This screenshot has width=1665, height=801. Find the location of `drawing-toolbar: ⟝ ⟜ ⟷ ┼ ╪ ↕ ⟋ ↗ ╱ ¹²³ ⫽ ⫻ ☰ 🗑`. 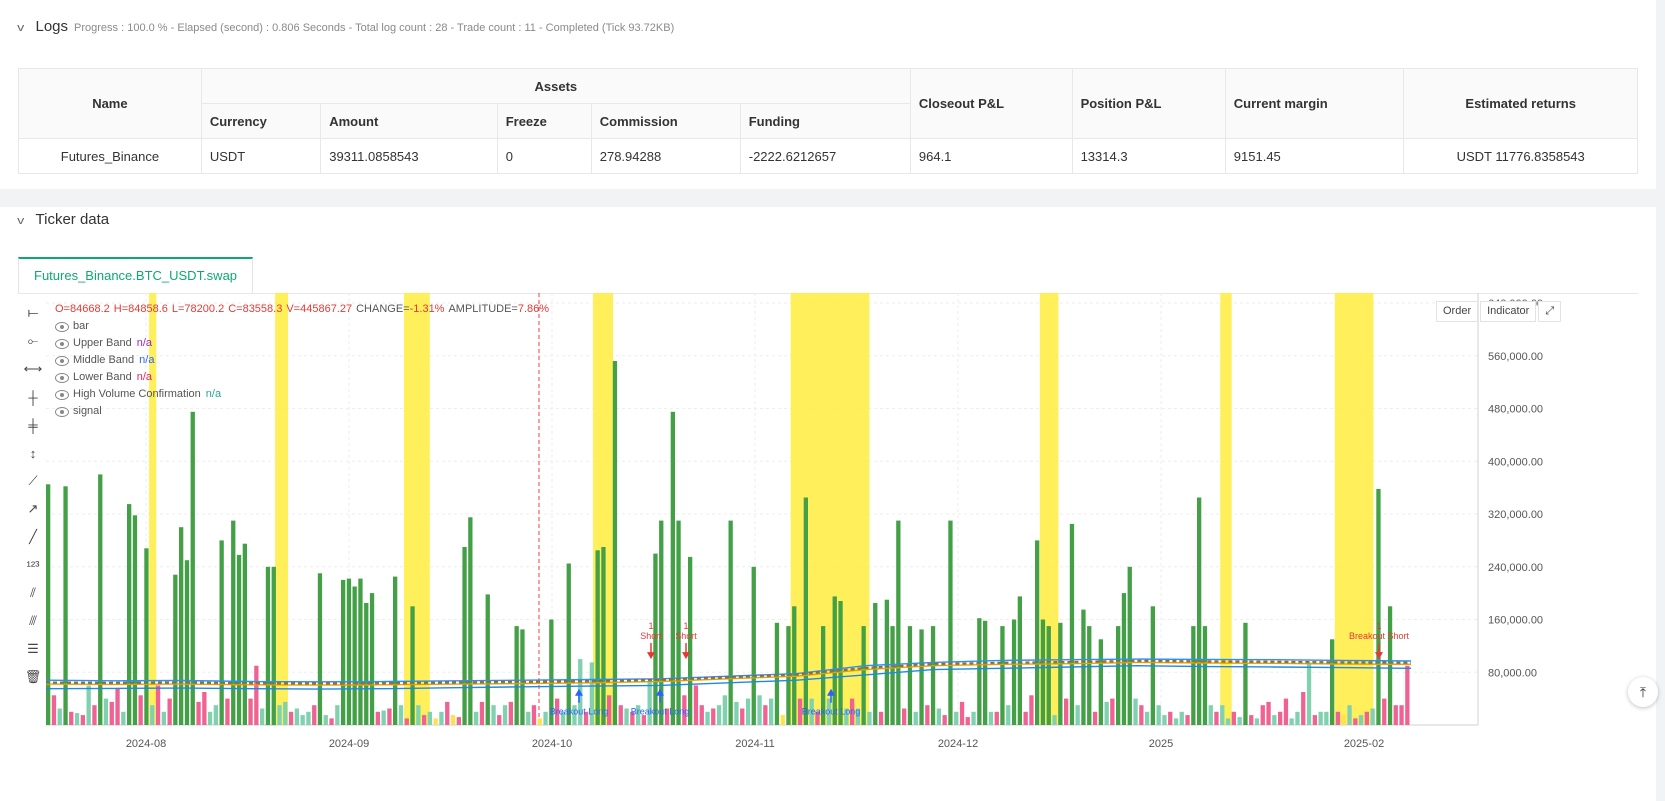

drawing-toolbar: ⟝ ⟜ ⟷ ┼ ╪ ↕ ⟋ ↗ ╱ ¹²³ ⫽ ⫻ ☰ 🗑 is located at coordinates (33, 495).